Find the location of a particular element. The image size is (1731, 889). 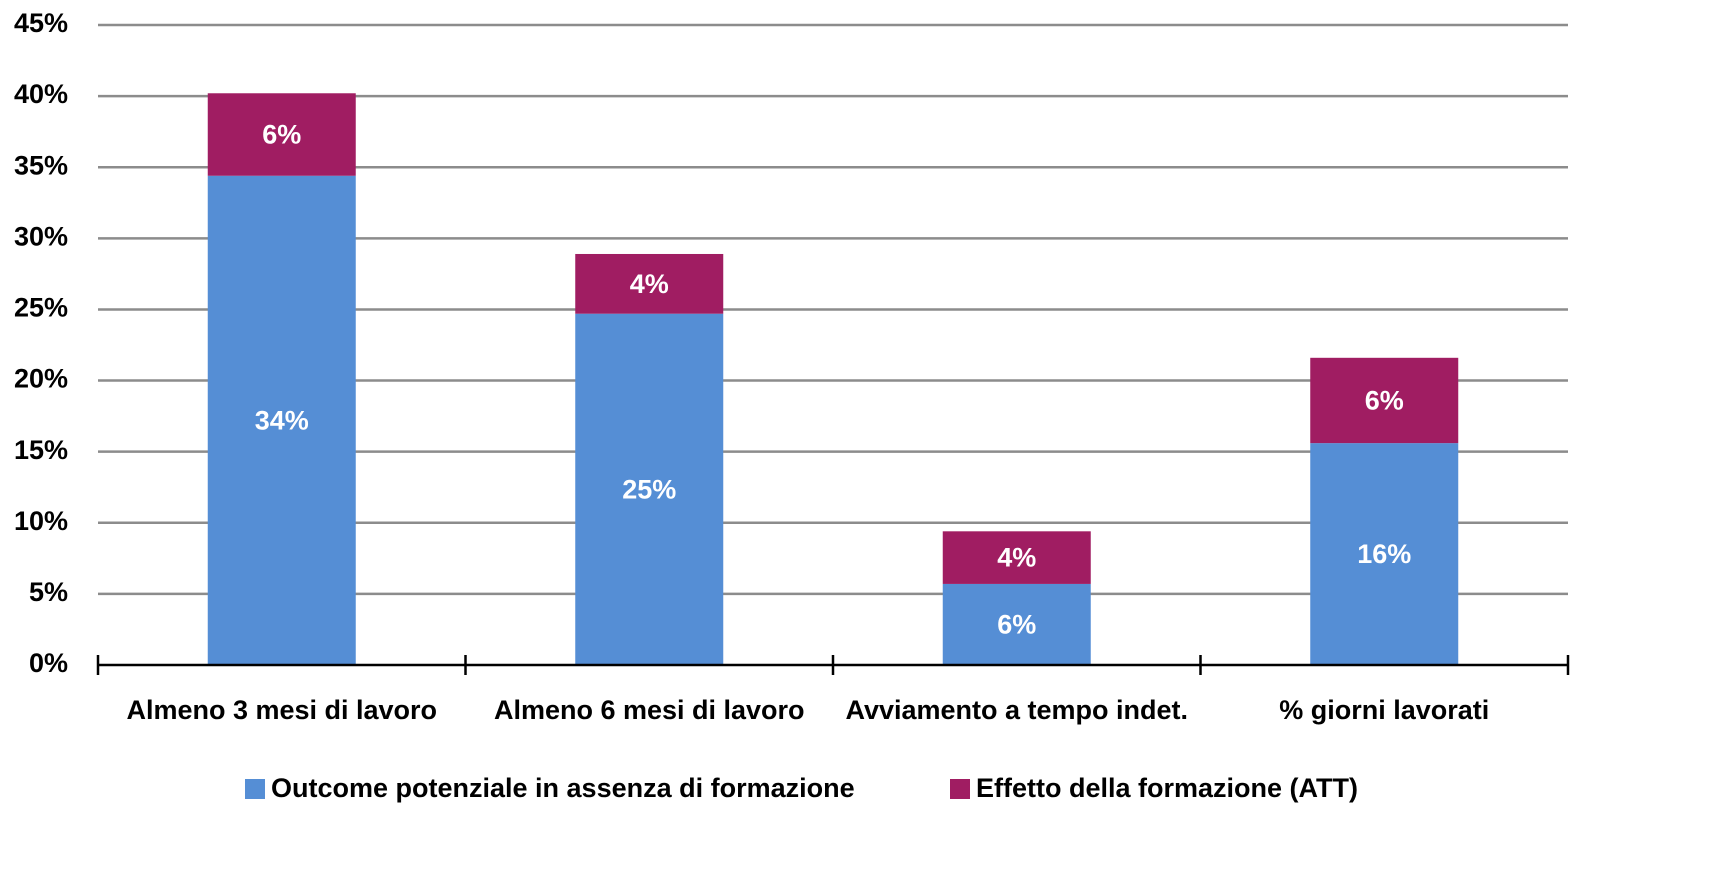

y-tick-label: 5% is located at coordinates (48, 592).